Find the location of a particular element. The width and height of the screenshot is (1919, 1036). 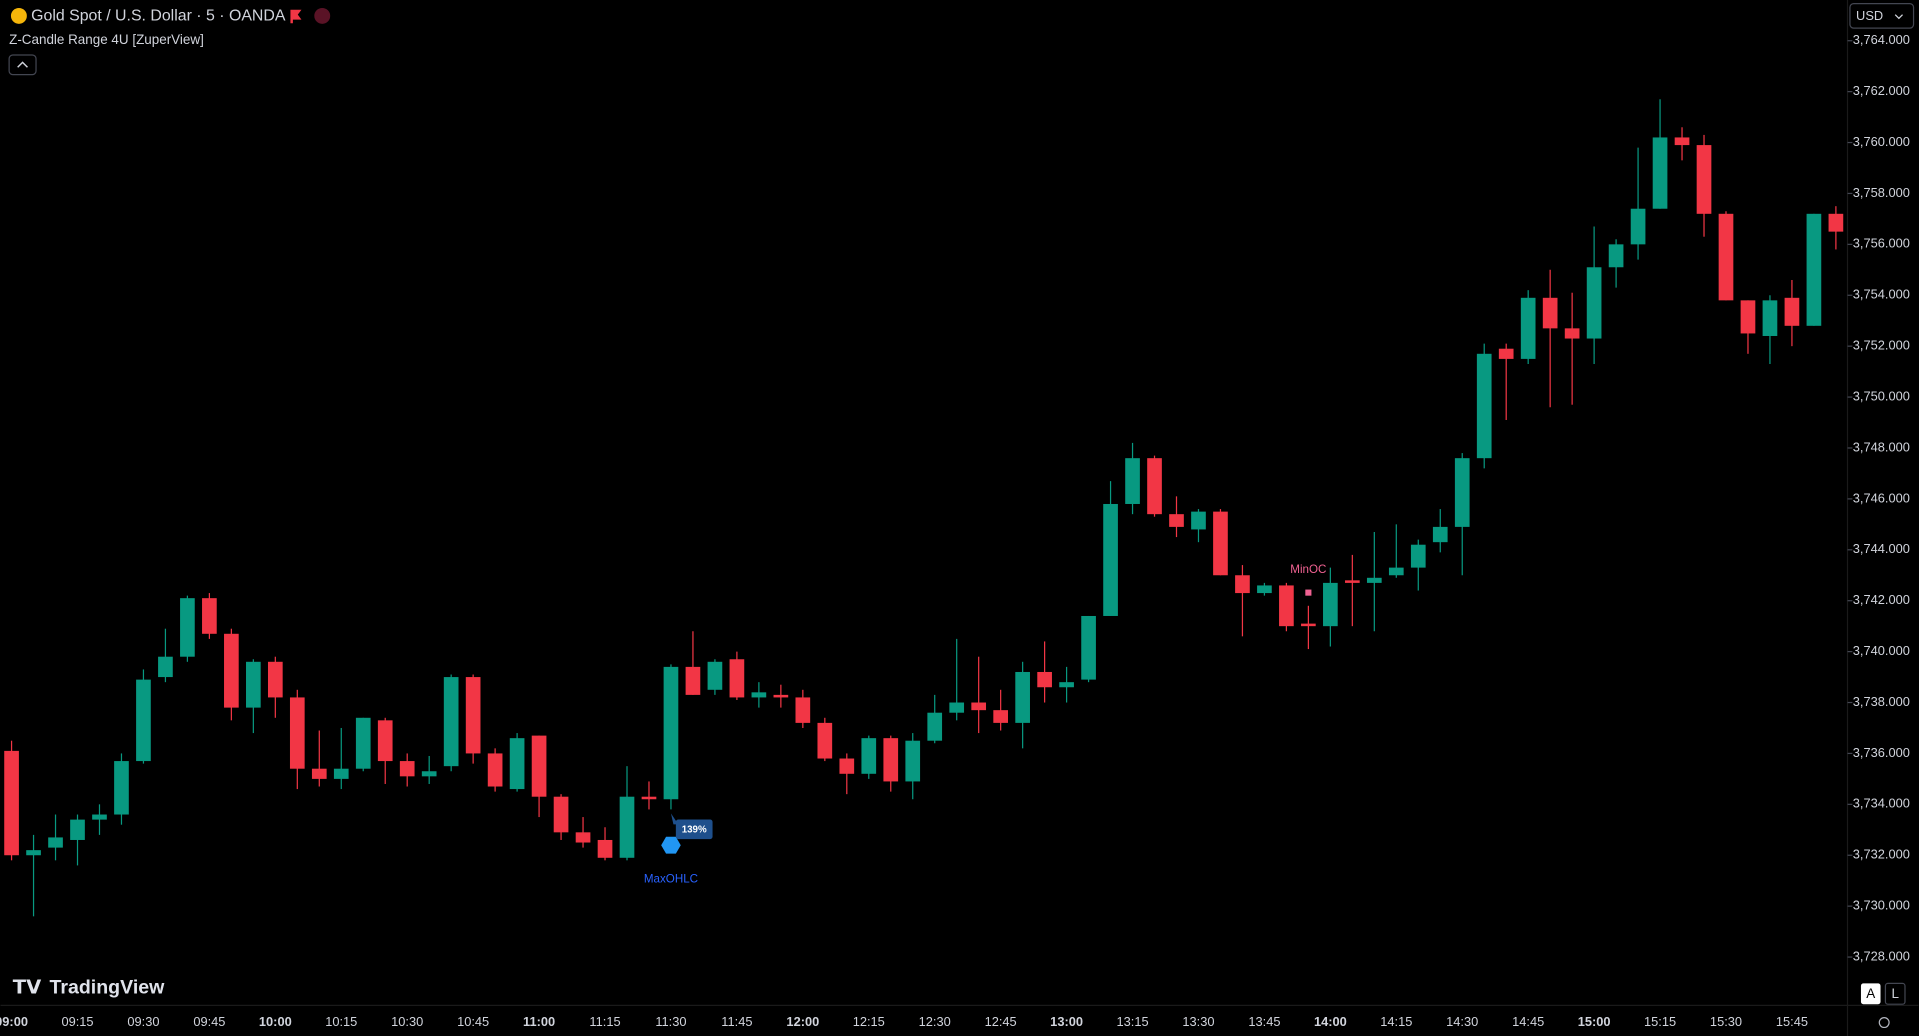

x-tick-label: 13:15 is located at coordinates (1132, 1021).